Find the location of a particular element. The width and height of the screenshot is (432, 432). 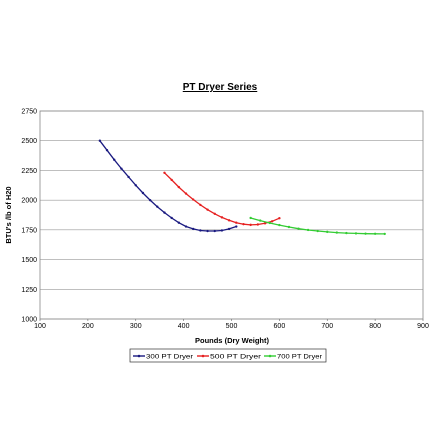

y-tick-label: 2250 is located at coordinates (29, 171).